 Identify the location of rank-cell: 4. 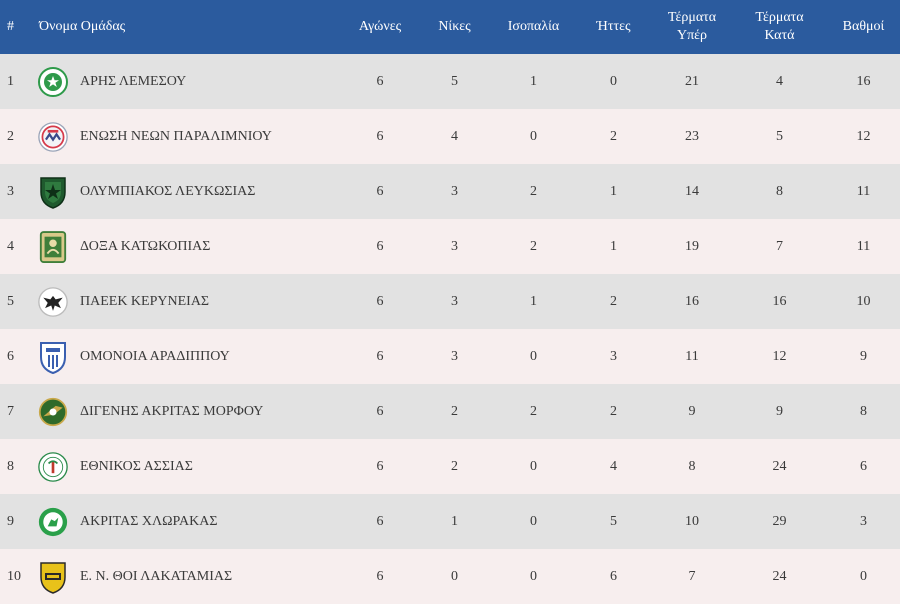
(10, 246).